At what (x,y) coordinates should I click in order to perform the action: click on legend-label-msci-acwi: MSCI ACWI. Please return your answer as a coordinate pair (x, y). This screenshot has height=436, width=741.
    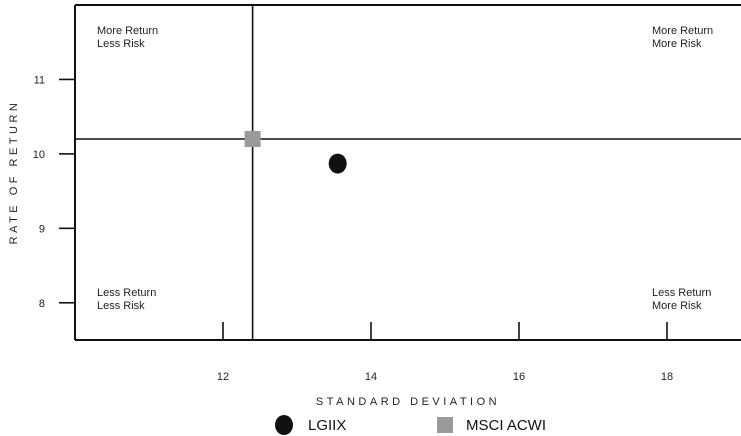
    Looking at the image, I should click on (506, 425).